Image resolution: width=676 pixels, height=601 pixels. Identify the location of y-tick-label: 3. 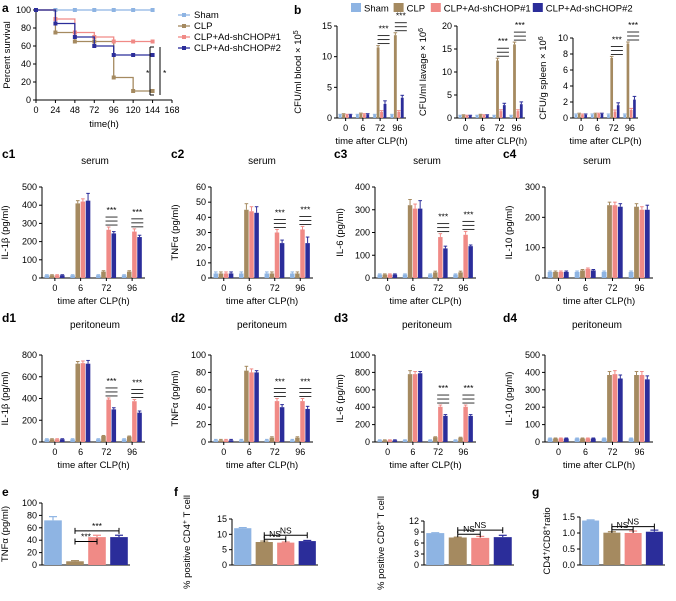
(416, 554).